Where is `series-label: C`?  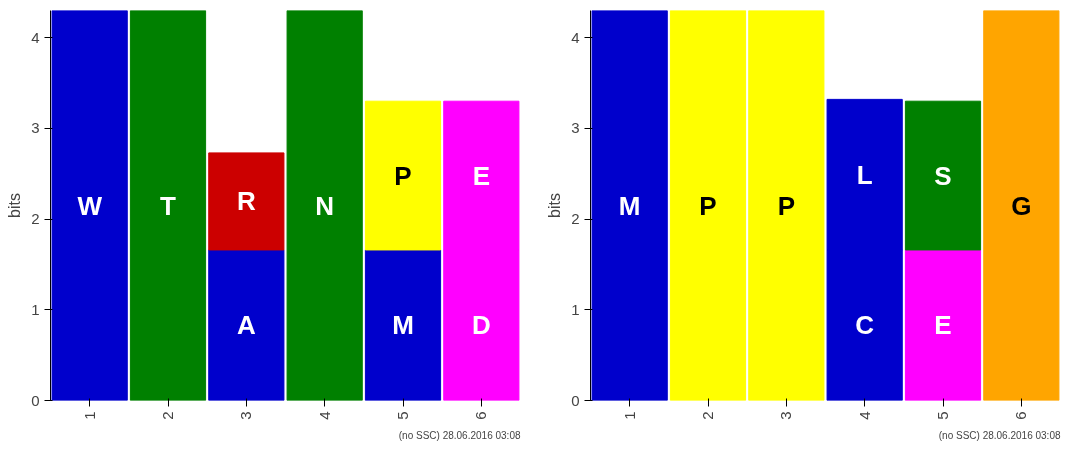 series-label: C is located at coordinates (865, 325).